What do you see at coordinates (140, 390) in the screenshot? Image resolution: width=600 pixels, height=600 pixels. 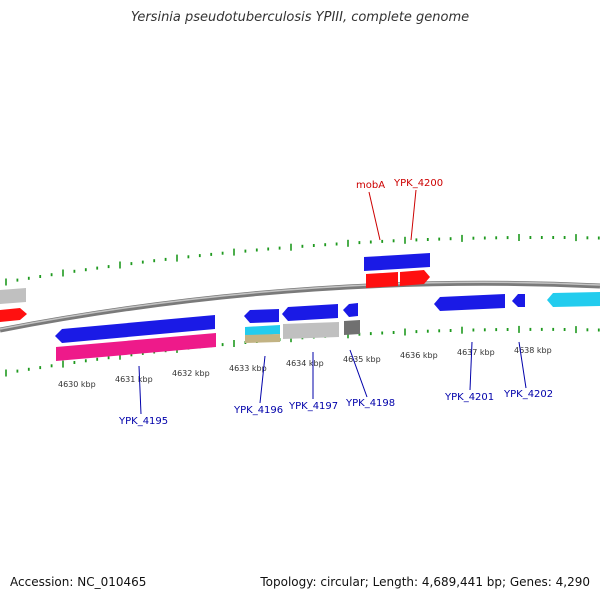 I see `leader-ypk4195` at bounding box center [140, 390].